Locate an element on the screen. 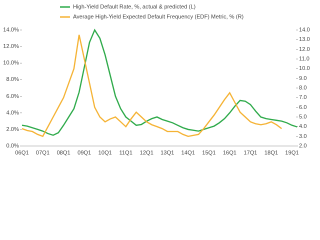  y2-tick-label: 6.0 is located at coordinates (303, 108).